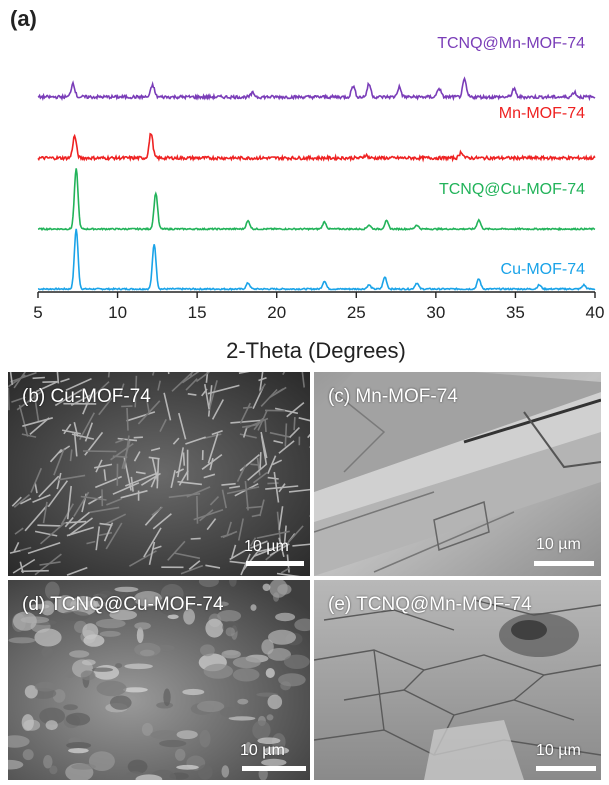 The width and height of the screenshot is (609, 785). Describe the element at coordinates (23, 18) in the screenshot. I see `panel-a-label: (a)` at that location.